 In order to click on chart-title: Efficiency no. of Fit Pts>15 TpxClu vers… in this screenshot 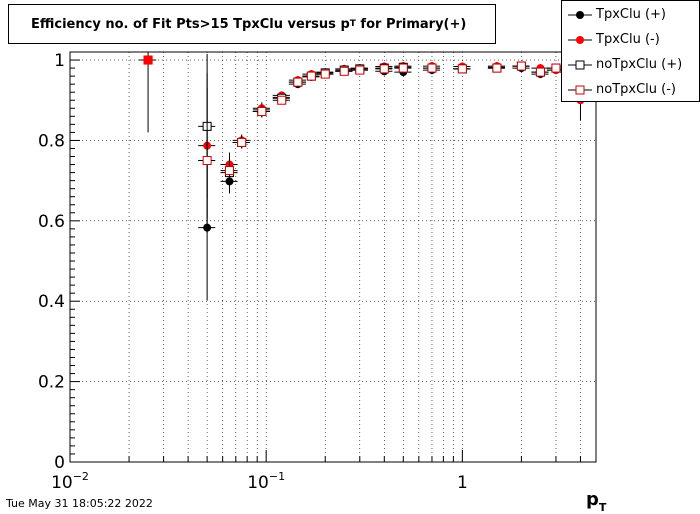, I will do `click(252, 24)`.